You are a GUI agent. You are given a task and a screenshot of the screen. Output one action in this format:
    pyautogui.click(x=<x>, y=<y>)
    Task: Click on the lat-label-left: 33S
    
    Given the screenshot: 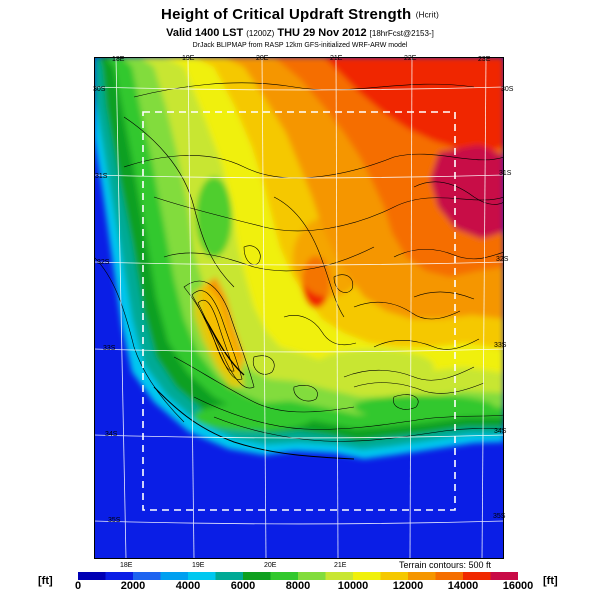 What is the action you would take?
    pyautogui.click(x=109, y=348)
    